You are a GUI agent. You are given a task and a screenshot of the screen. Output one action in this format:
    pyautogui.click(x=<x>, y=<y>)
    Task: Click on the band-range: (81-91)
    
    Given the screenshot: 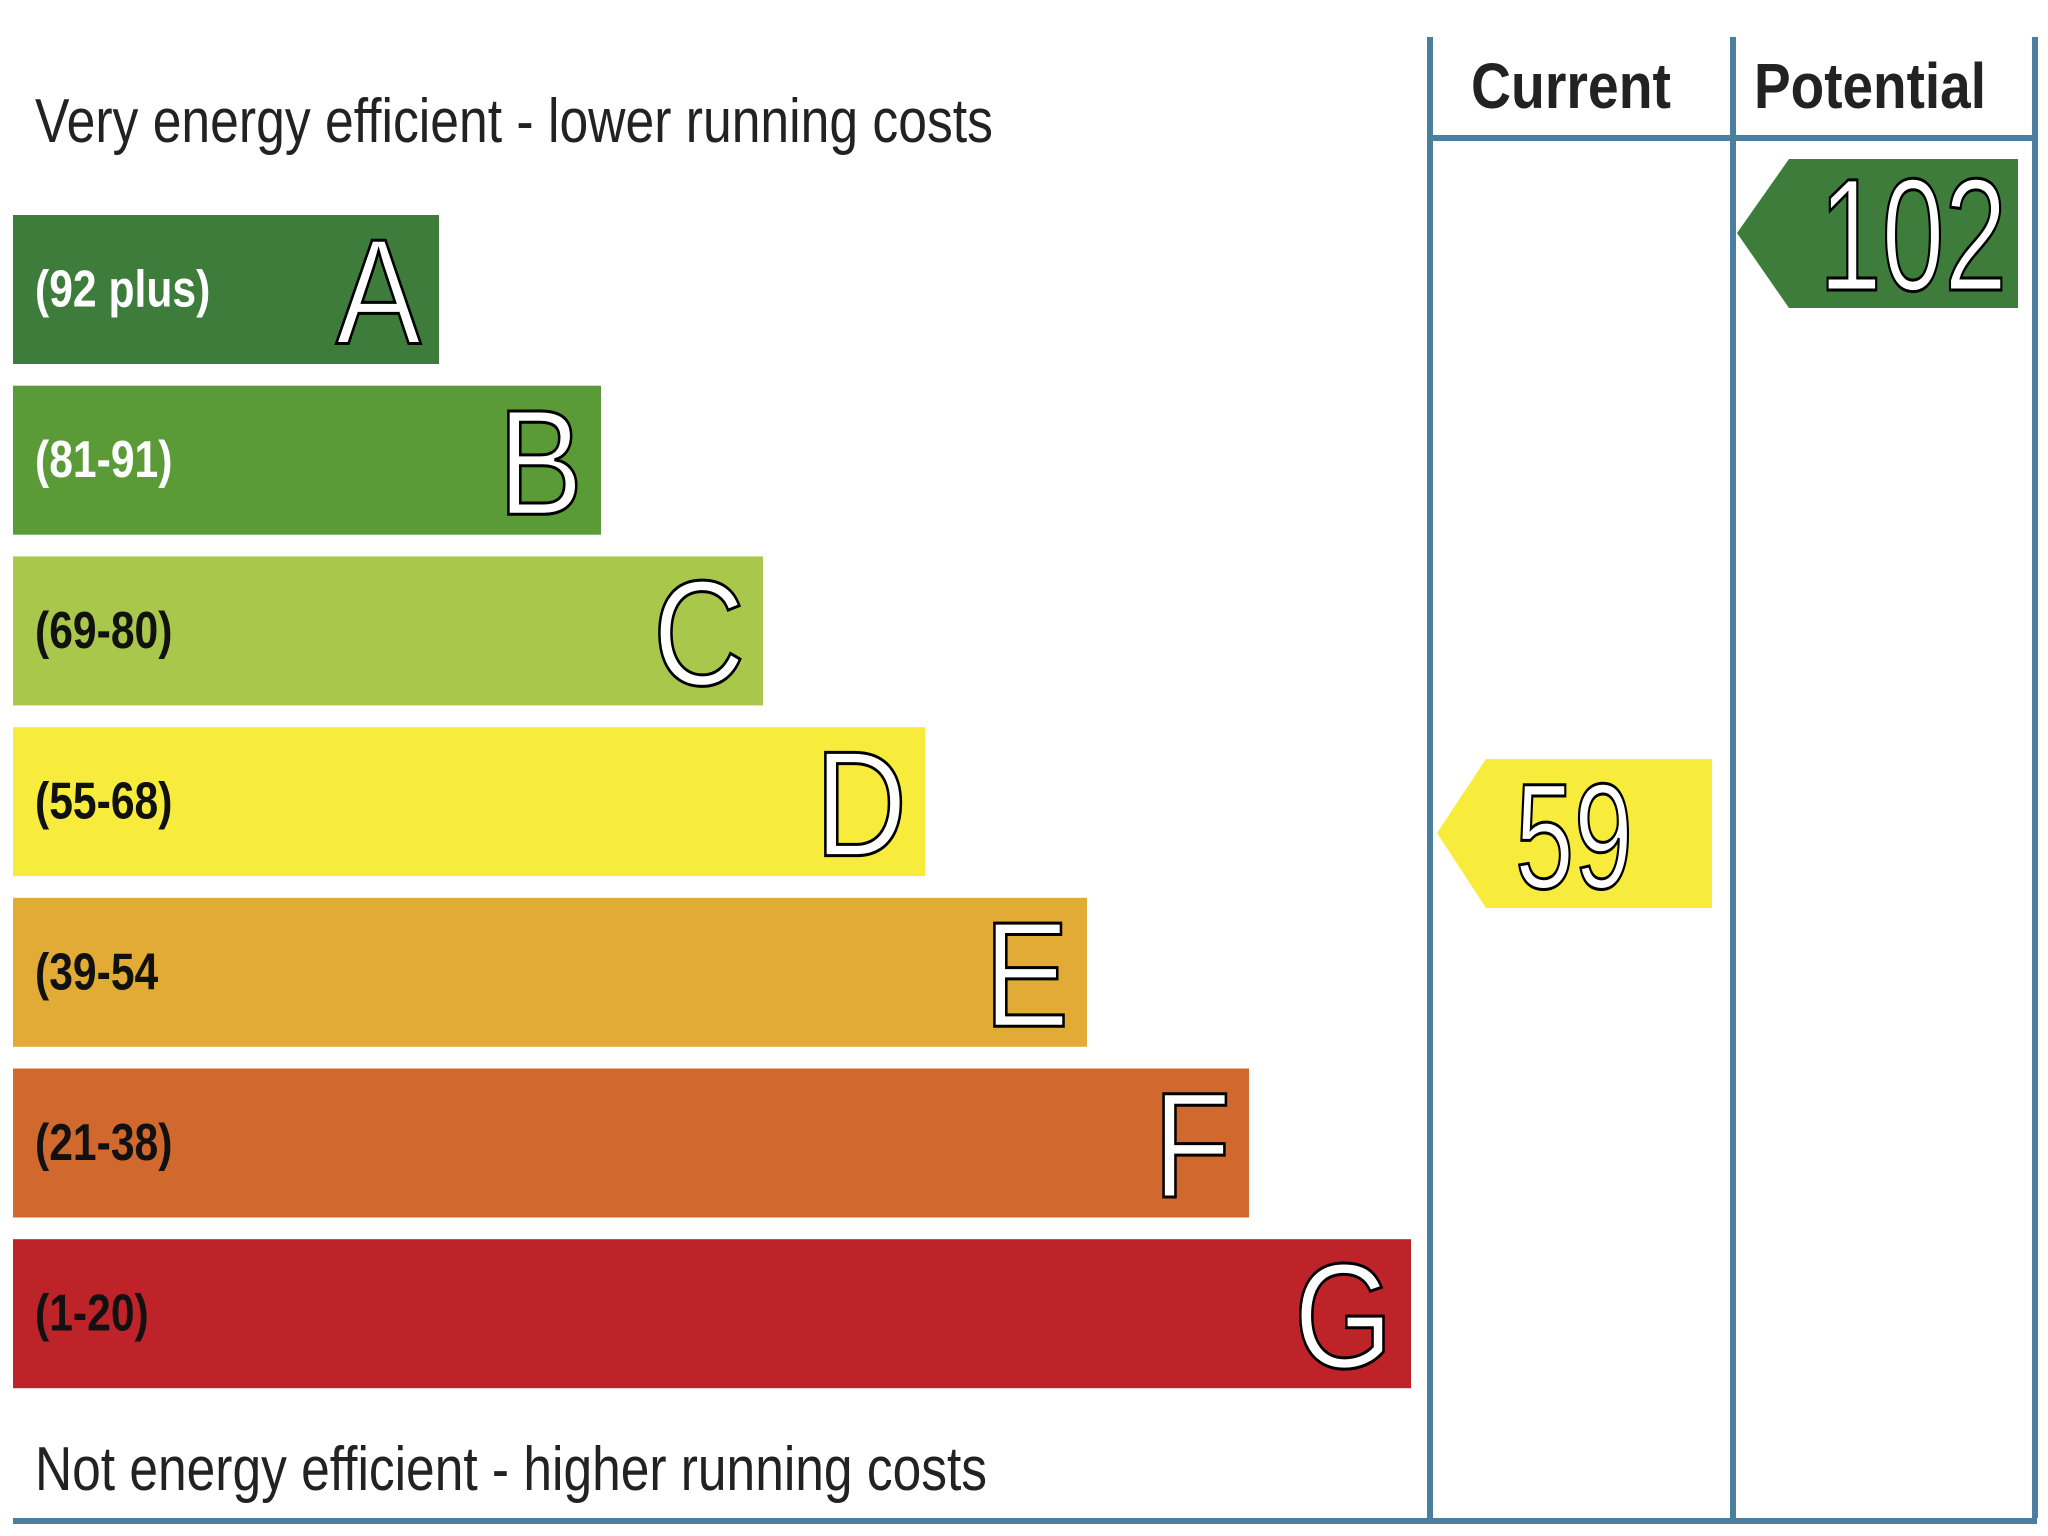 What is the action you would take?
    pyautogui.click(x=103, y=460)
    